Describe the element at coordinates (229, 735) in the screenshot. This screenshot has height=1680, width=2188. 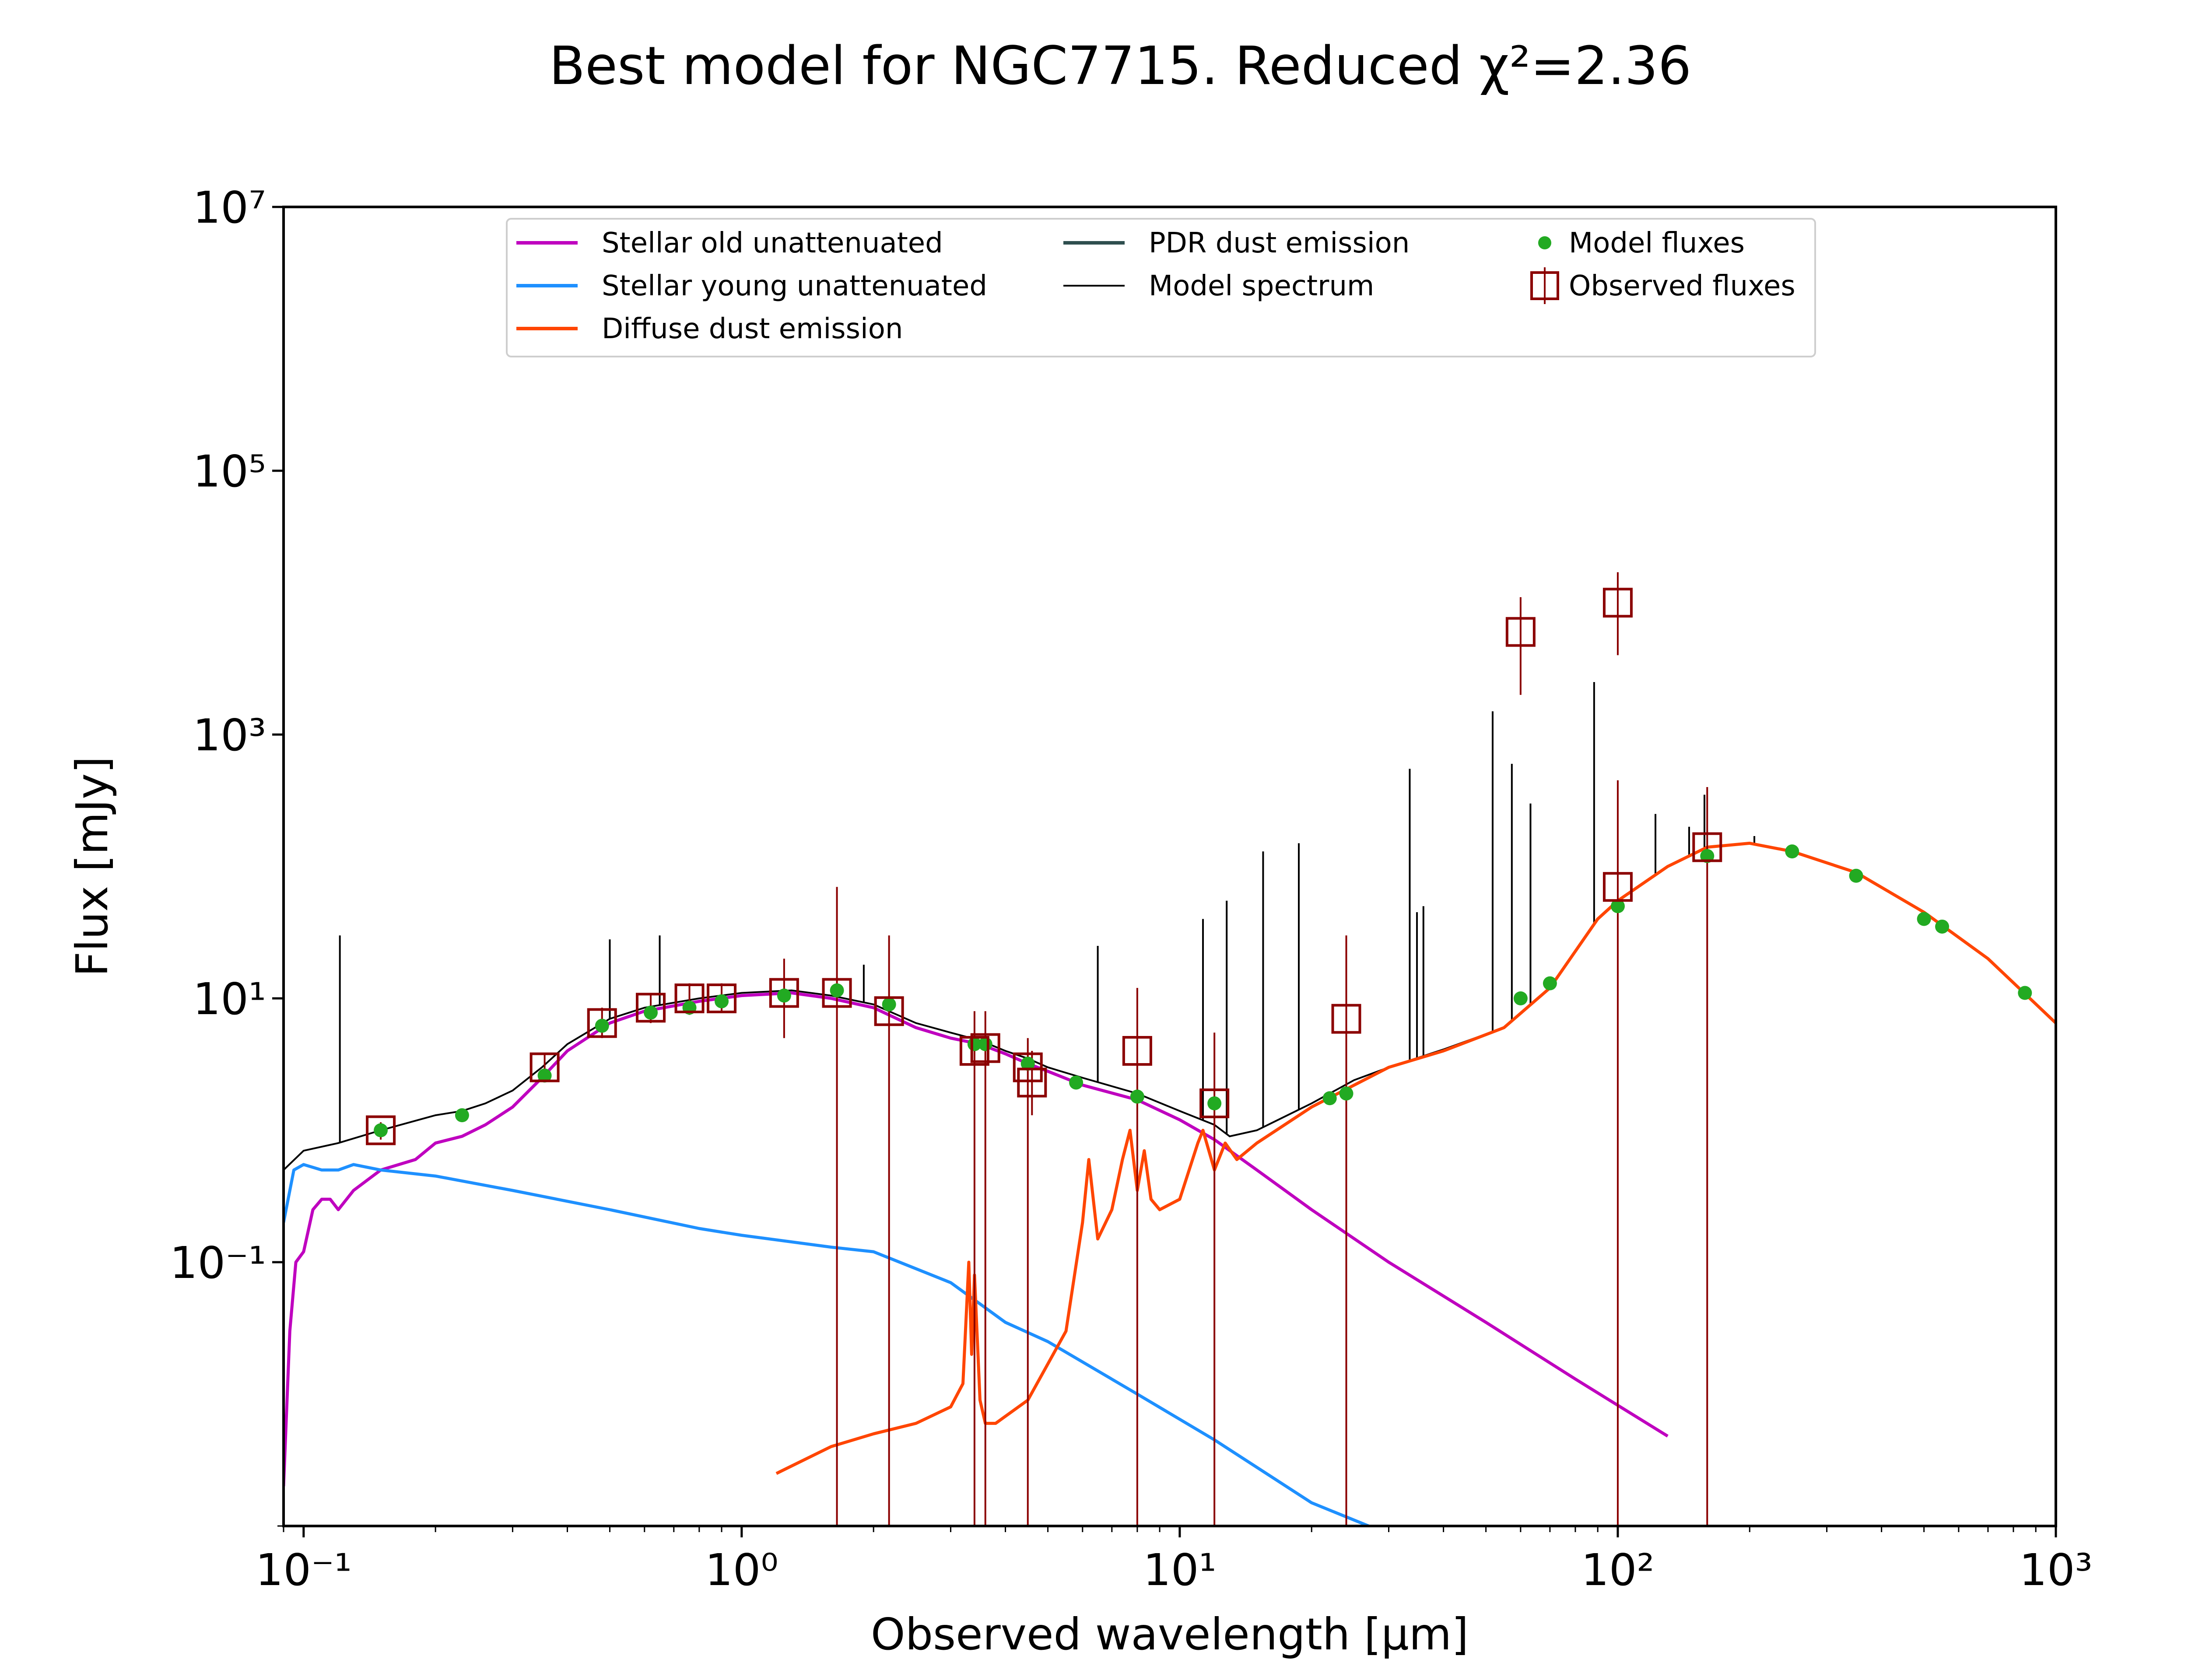
I see `y-tick-label: 10³` at that location.